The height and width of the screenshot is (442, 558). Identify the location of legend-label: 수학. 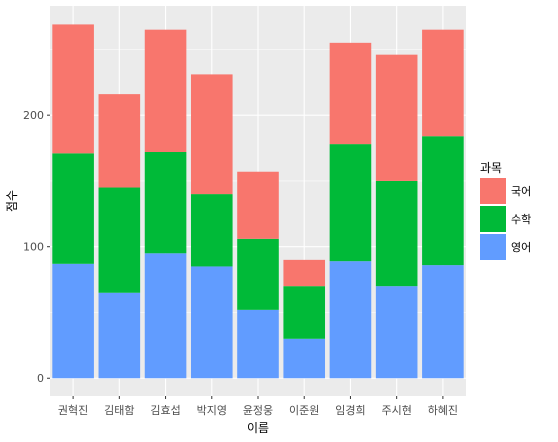
(521, 219).